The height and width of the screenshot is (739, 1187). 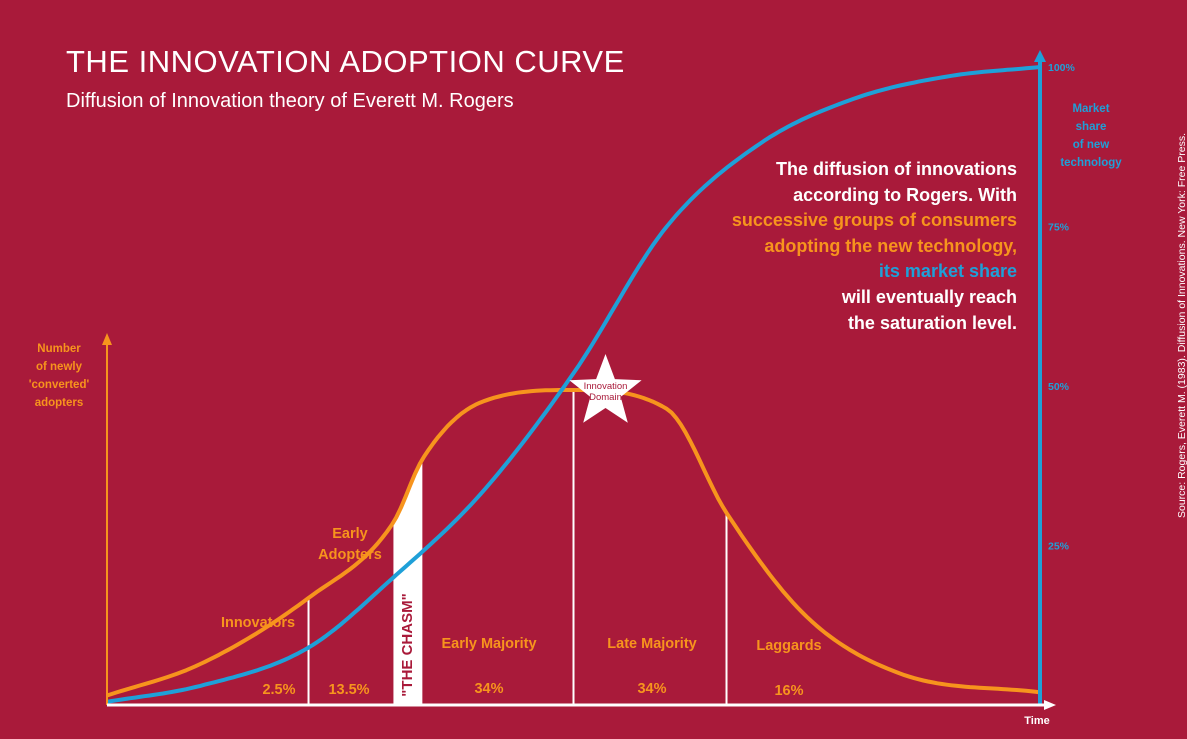 What do you see at coordinates (651, 644) in the screenshot?
I see `segment-name-label: Late Majority` at bounding box center [651, 644].